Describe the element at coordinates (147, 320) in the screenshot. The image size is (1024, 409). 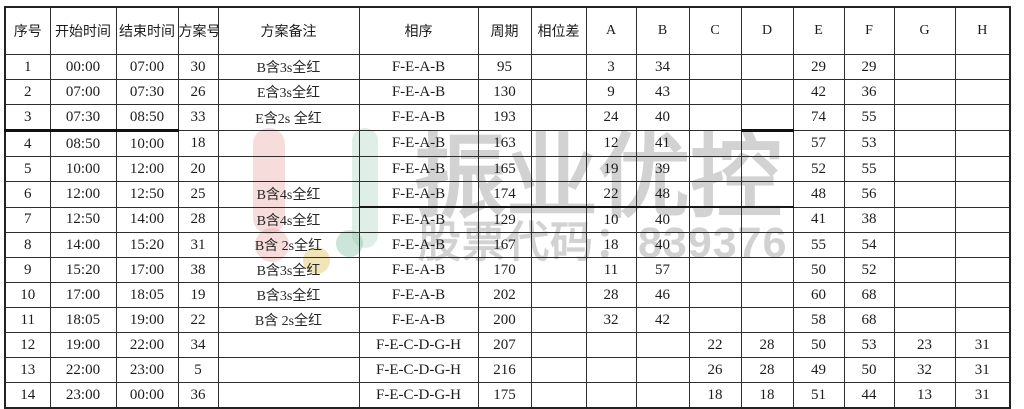
I see `cell-end-time-row11: 19:00` at that location.